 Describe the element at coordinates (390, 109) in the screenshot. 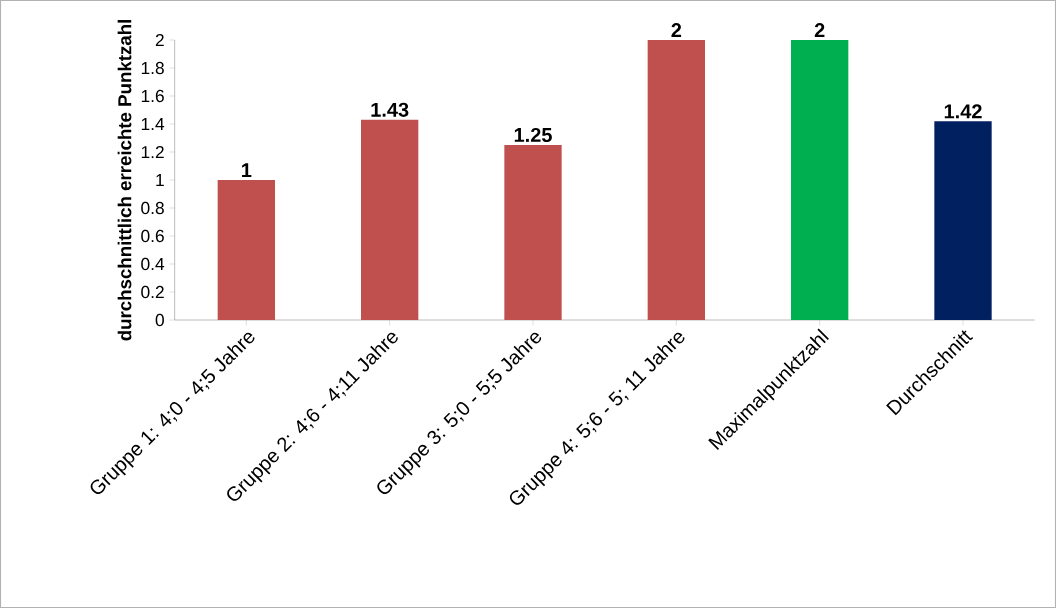

I see `data-label: 1.43` at that location.